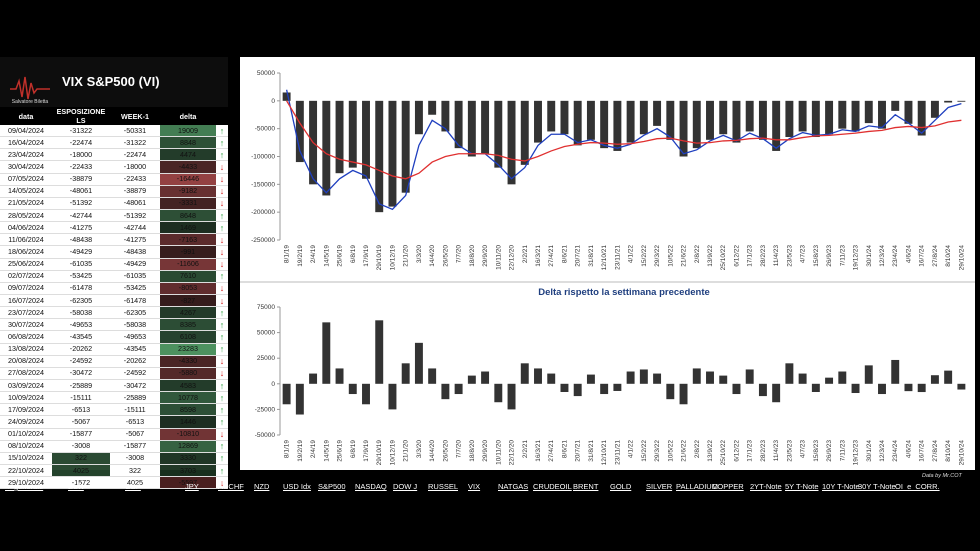 The image size is (980, 551). What do you see at coordinates (114, 422) in the screenshot?
I see `table-row: 24/09/2024 -5067 -6513 1446 ↑` at bounding box center [114, 422].